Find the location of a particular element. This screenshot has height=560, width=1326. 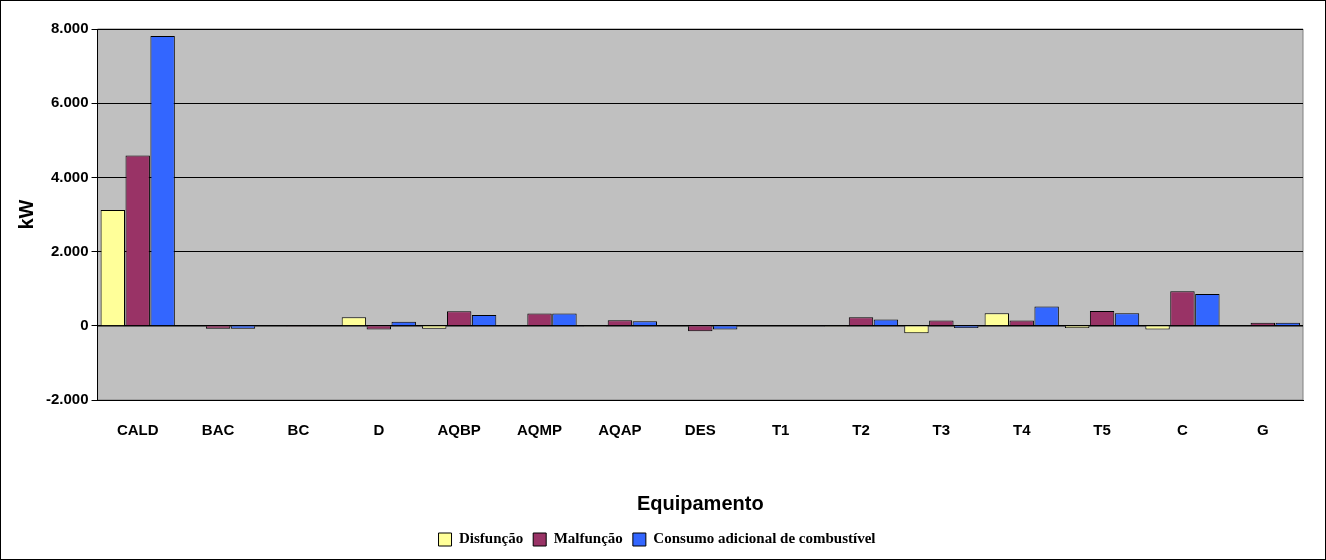

x-tick-label: T4 is located at coordinates (1022, 430).